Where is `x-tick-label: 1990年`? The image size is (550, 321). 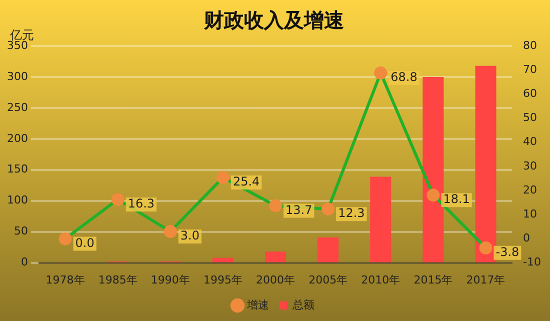
x-tick-label: 1990年 is located at coordinates (170, 279).